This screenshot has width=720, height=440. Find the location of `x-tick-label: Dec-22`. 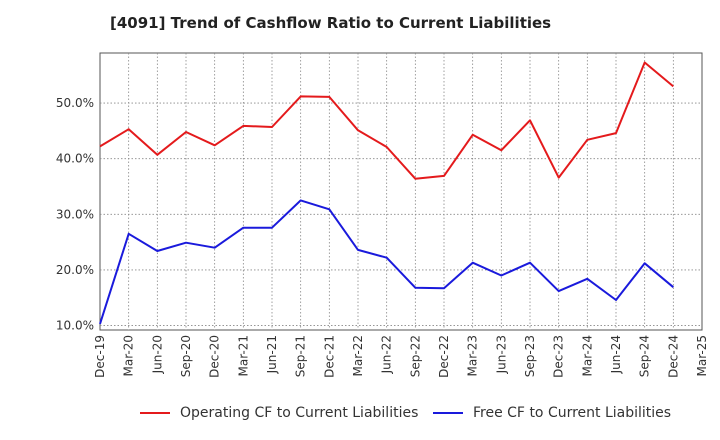

x-tick-label: Dec-22 is located at coordinates (444, 356).